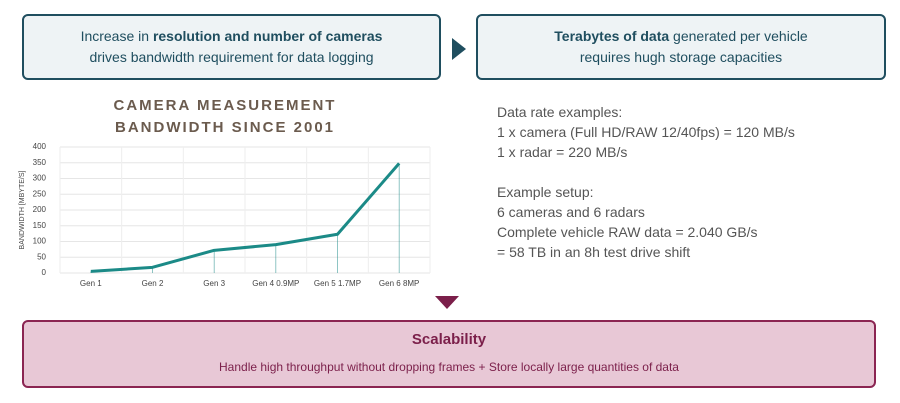 Image resolution: width=900 pixels, height=403 pixels. What do you see at coordinates (681, 57) in the screenshot?
I see `line: requires hugh storage capacities` at bounding box center [681, 57].